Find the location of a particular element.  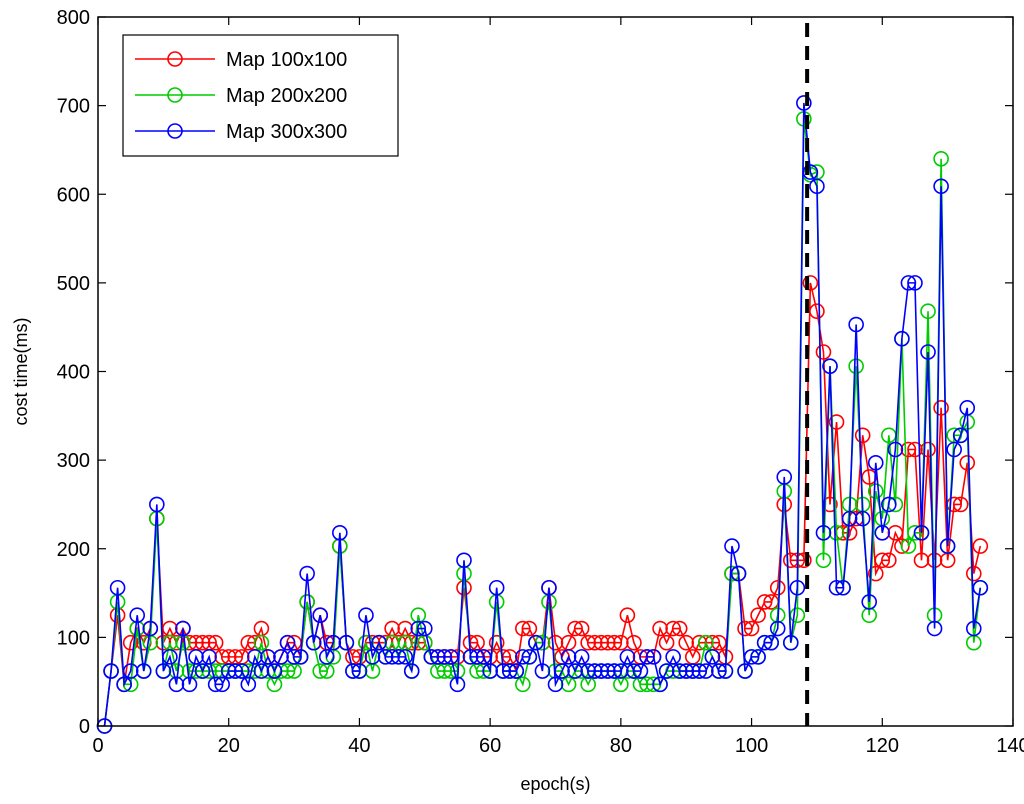

y-tick-label: 200 is located at coordinates (73, 550).